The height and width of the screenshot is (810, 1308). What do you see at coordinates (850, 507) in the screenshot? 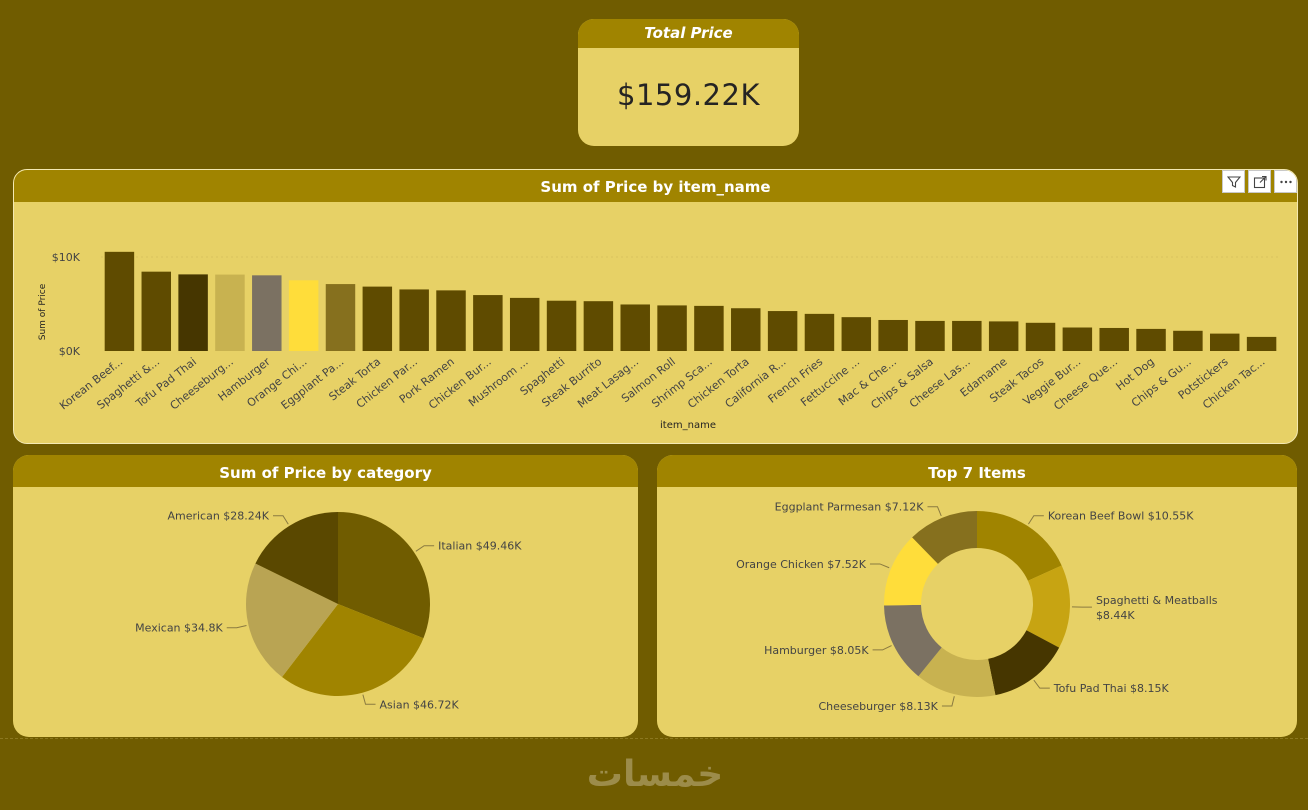
I see `slice-data-label: Eggplant Parmesan $7.12K` at bounding box center [850, 507].